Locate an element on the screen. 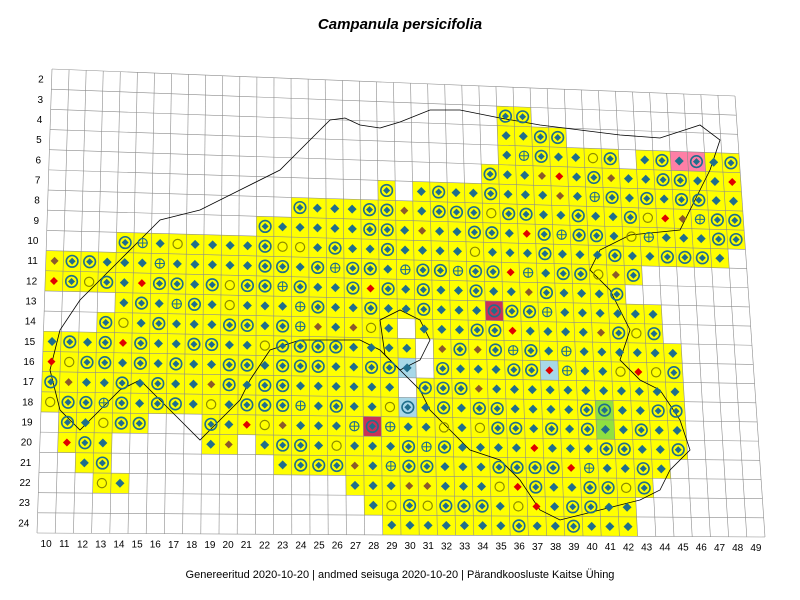 The height and width of the screenshot is (600, 800). row-label: 10 is located at coordinates (33, 241).